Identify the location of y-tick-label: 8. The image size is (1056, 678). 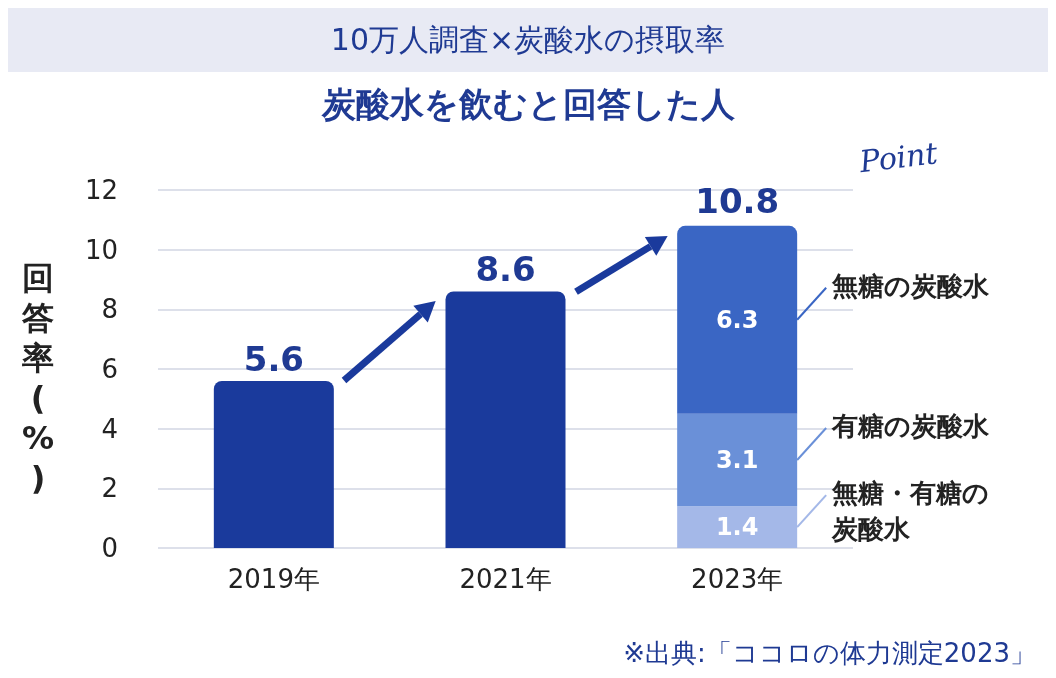
(109, 309).